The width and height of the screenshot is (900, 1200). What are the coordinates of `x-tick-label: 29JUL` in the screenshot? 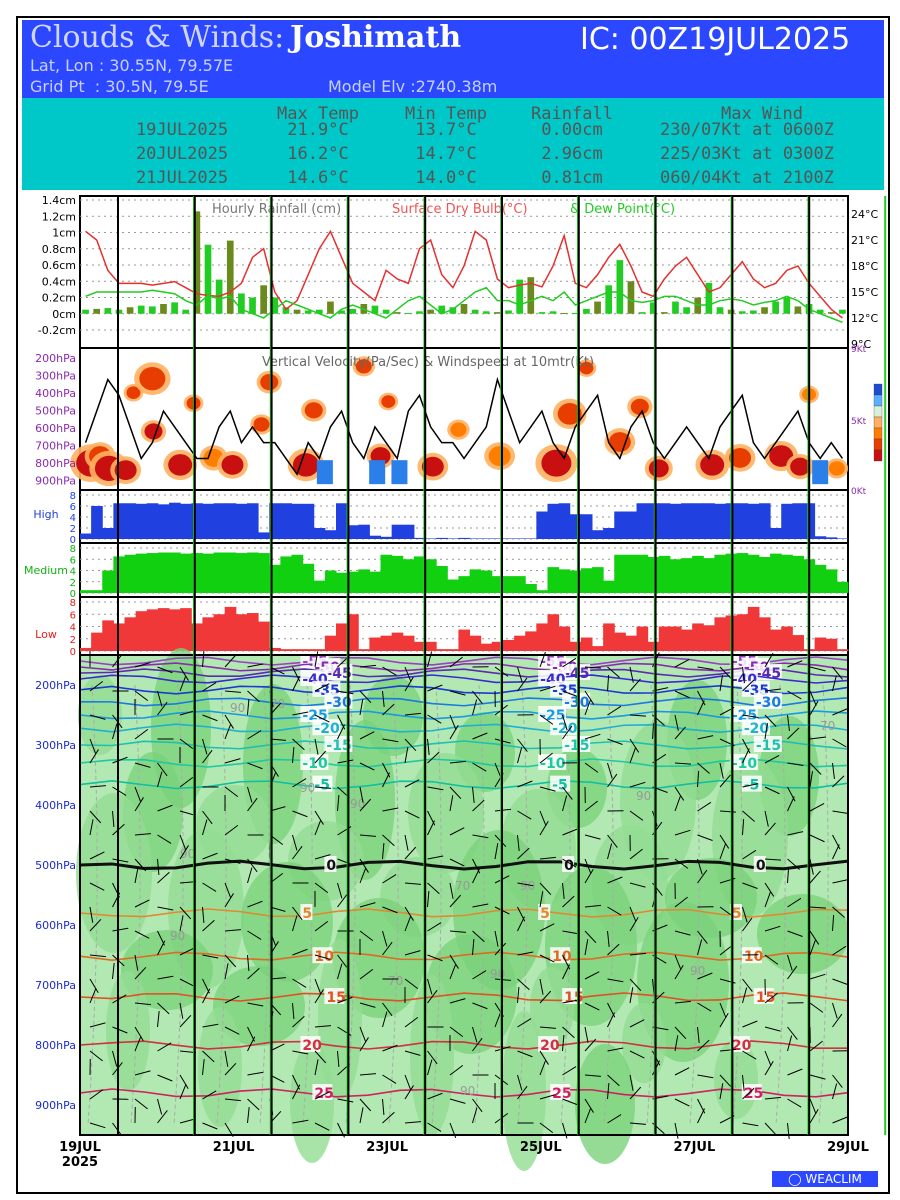 It's located at (848, 1147).